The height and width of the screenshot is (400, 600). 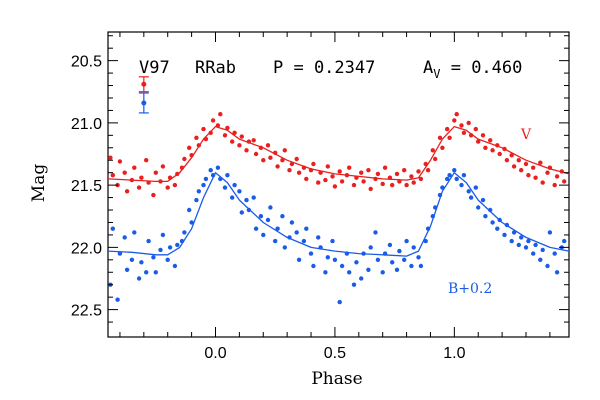 What do you see at coordinates (454, 353) in the screenshot?
I see `x-tick-label: 1.0` at bounding box center [454, 353].